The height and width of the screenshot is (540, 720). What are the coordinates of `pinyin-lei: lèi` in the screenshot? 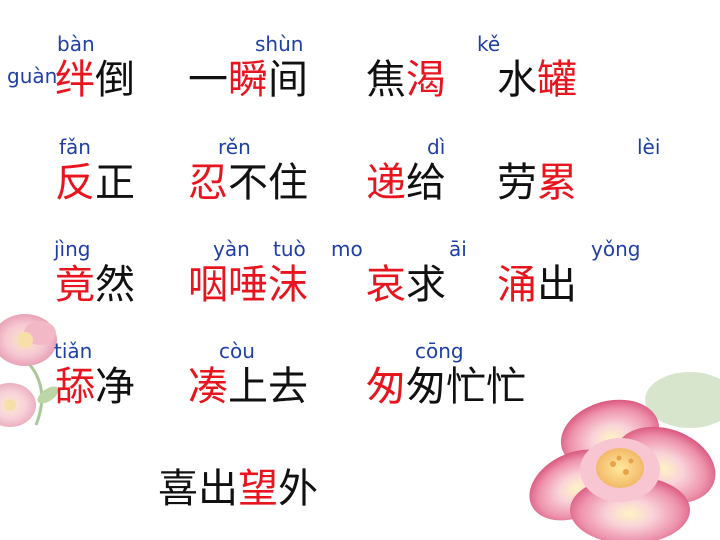 It's located at (649, 147).